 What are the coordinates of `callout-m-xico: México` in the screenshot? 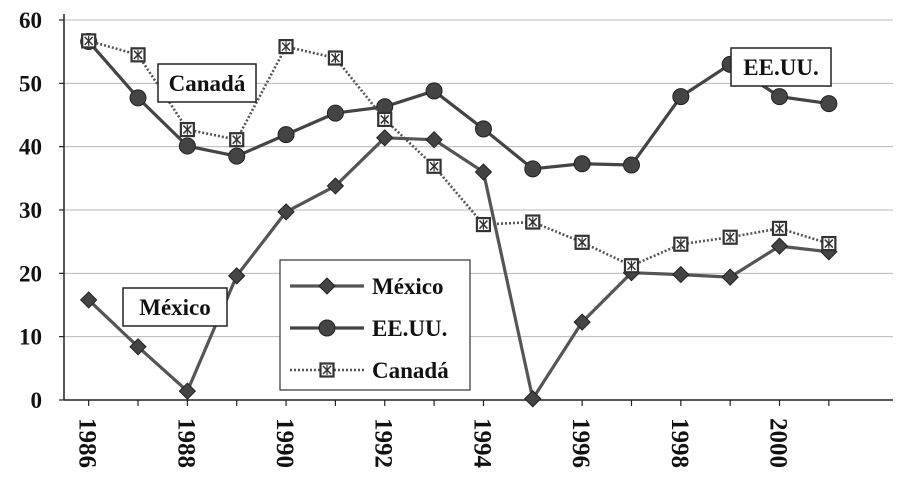 It's located at (175, 307).